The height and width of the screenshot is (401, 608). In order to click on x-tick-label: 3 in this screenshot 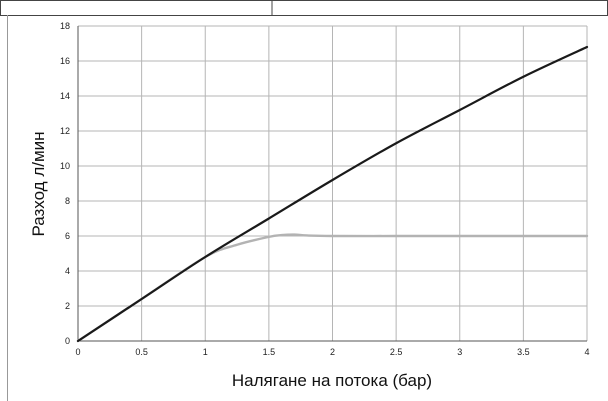, I will do `click(459, 352)`.